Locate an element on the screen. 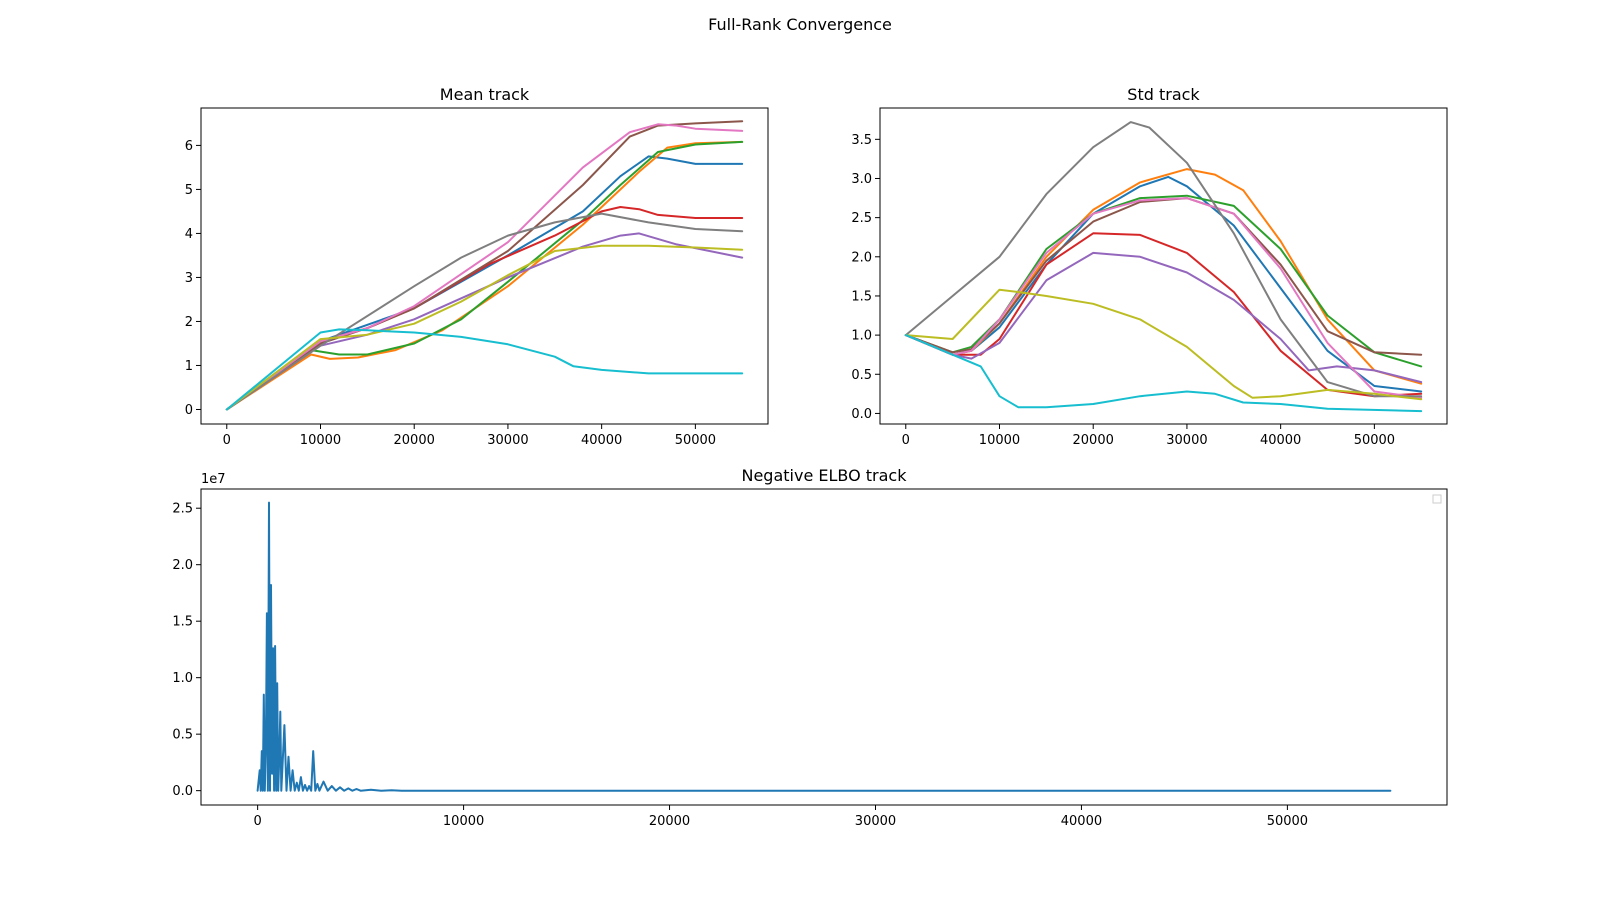 The height and width of the screenshot is (900, 1600). mean-x-tick-label: 10000 is located at coordinates (320, 440).